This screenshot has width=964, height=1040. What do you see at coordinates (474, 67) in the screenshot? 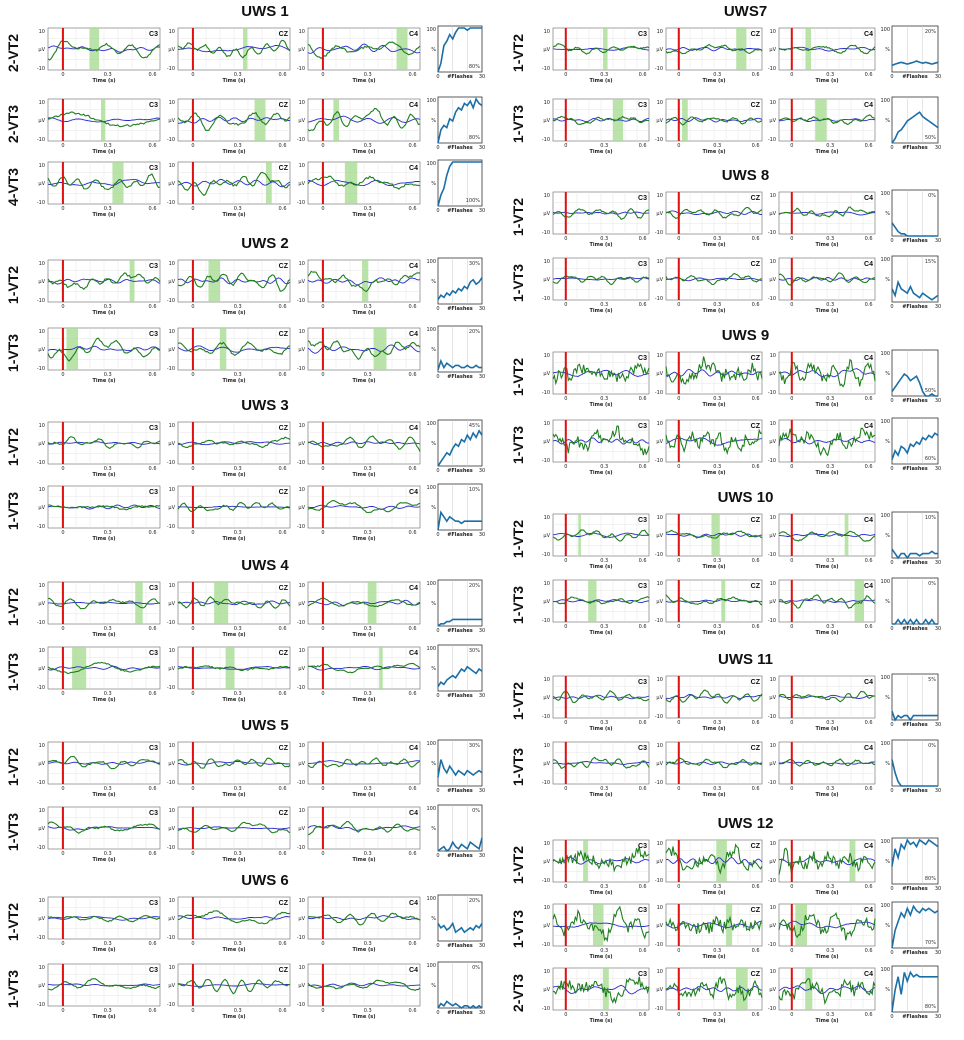
I see `accuracy-value: 80%` at bounding box center [474, 67].